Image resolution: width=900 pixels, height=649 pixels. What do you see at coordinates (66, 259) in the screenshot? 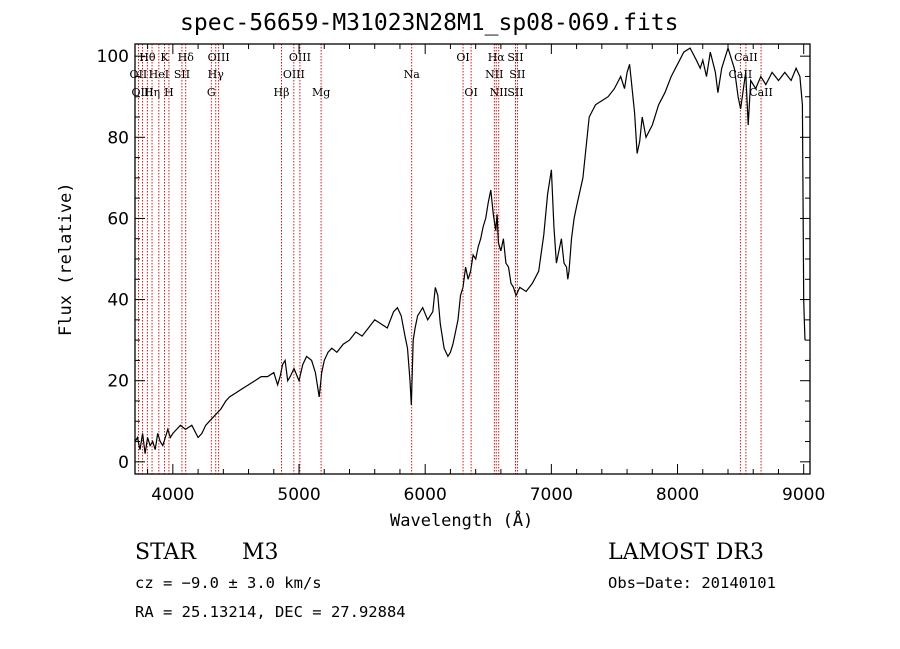
I see `y-axis-label: Flux (relative)` at bounding box center [66, 259].